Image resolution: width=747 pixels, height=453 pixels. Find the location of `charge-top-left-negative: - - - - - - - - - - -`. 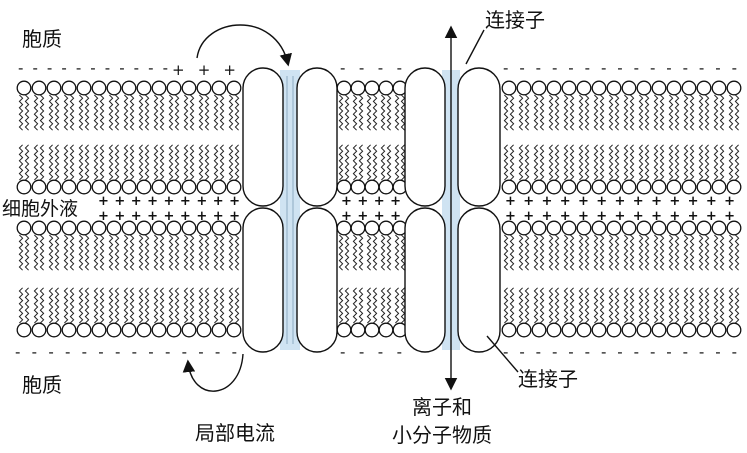

charge-top-left-negative: - - - - - - - - - - - is located at coordinates (93, 68).